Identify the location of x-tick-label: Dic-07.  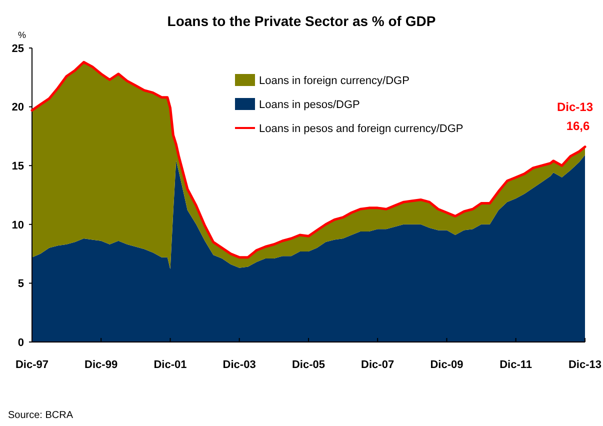
(377, 365).